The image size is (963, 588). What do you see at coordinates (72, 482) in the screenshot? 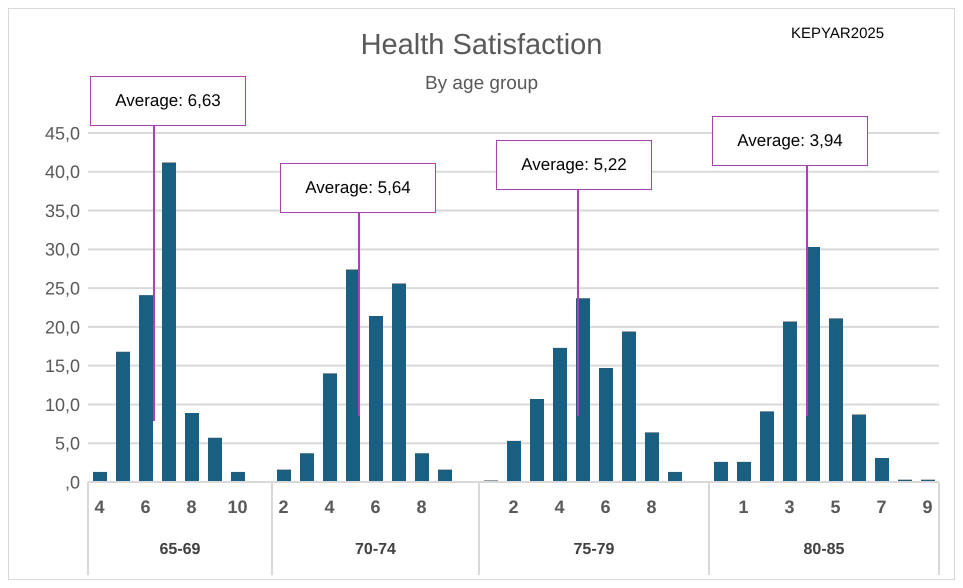
I see `y-tick-label: ,0` at bounding box center [72, 482].